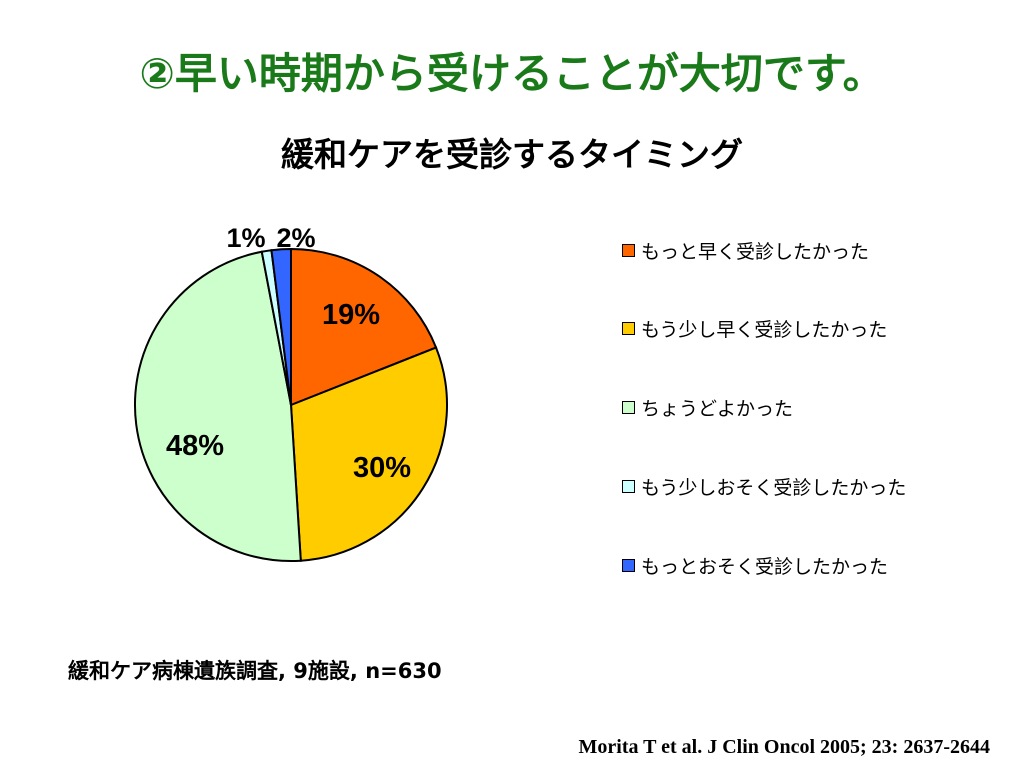 Image resolution: width=1024 pixels, height=768 pixels. I want to click on slice-value-label: 2%, so click(295, 238).